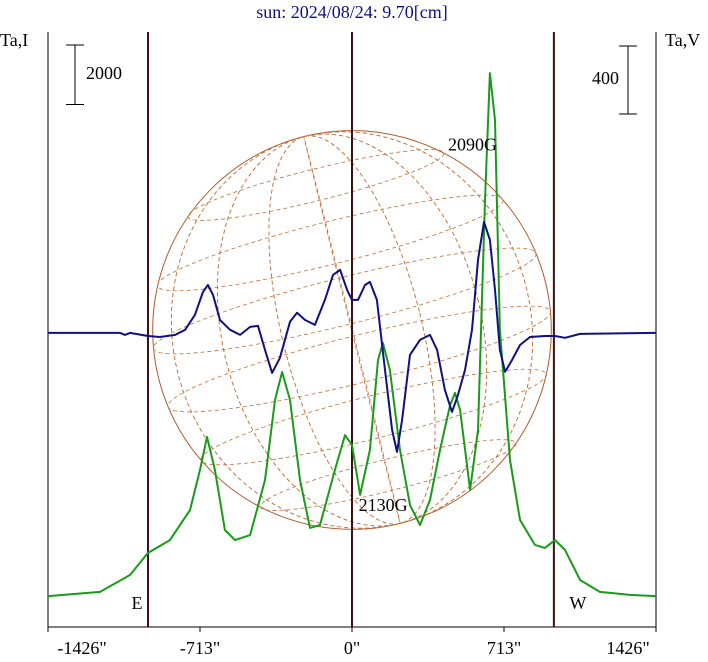 The image size is (708, 662). I want to click on limb-label: E, so click(136, 603).